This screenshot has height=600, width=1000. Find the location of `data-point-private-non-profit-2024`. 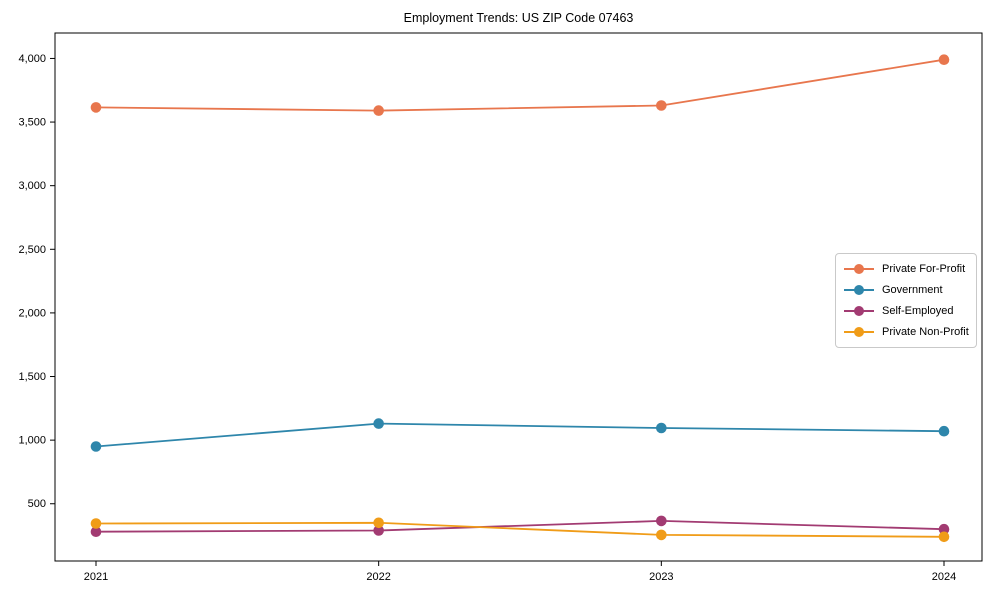

data-point-private-non-profit-2024 is located at coordinates (944, 537).